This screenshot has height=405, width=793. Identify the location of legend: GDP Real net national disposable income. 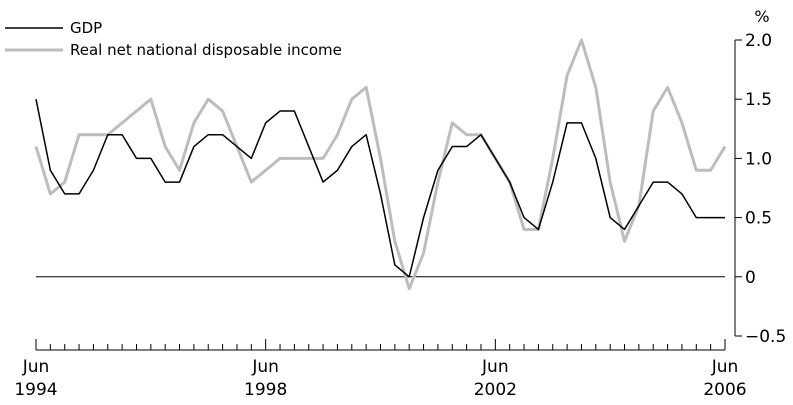
(173, 39).